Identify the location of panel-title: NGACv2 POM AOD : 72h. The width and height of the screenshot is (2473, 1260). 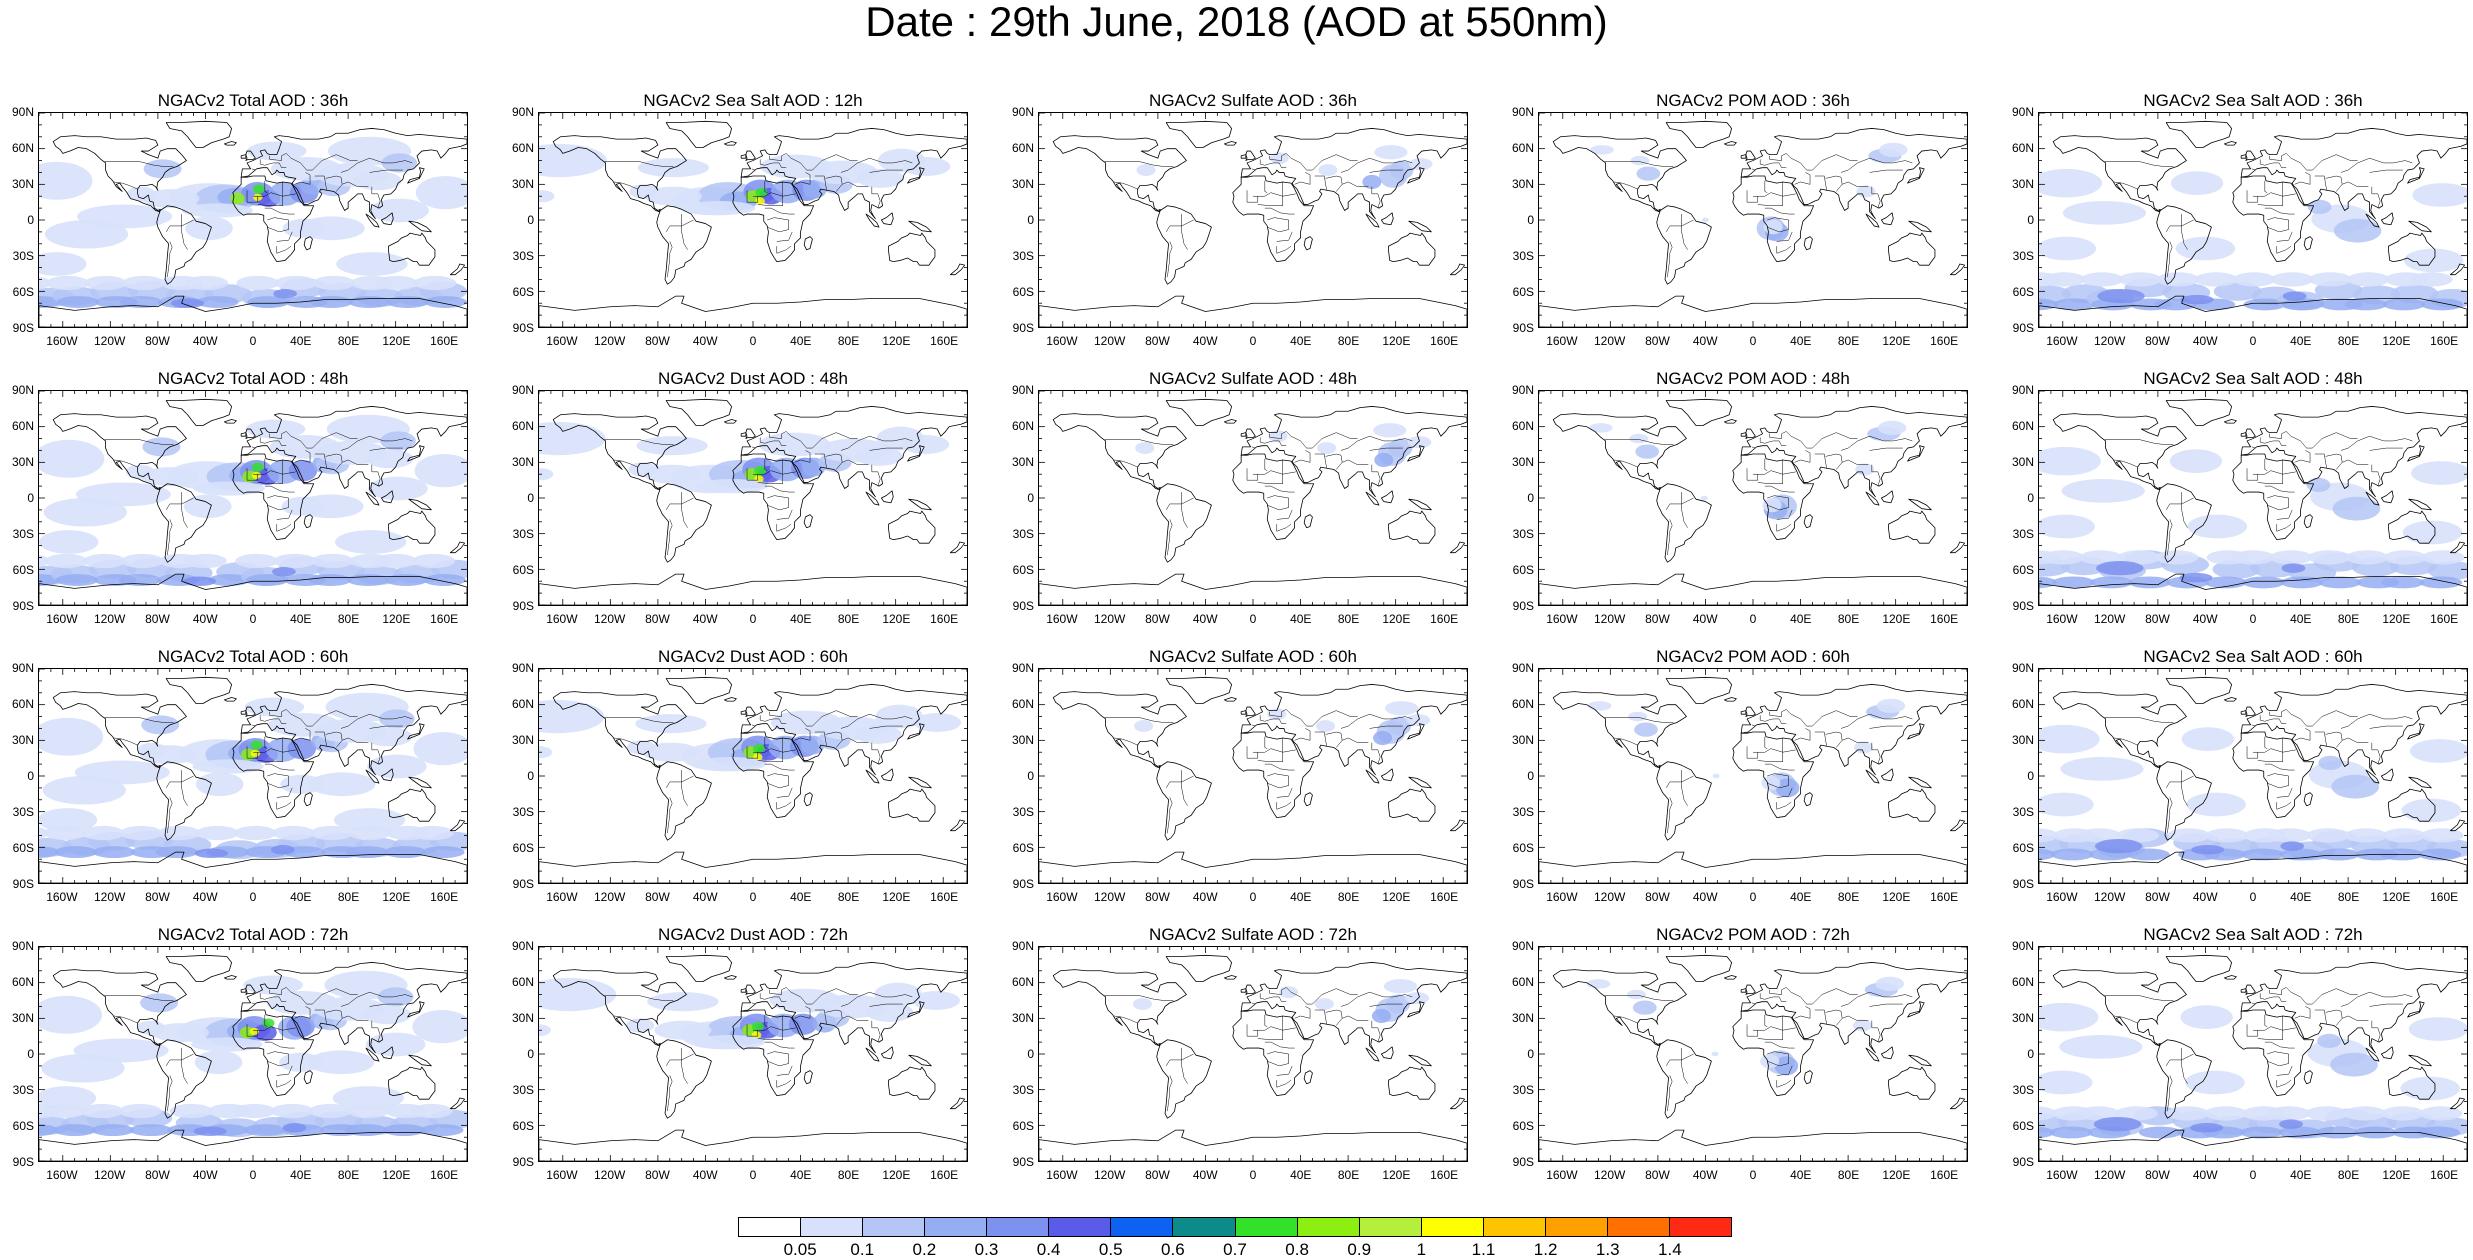
(1753, 934).